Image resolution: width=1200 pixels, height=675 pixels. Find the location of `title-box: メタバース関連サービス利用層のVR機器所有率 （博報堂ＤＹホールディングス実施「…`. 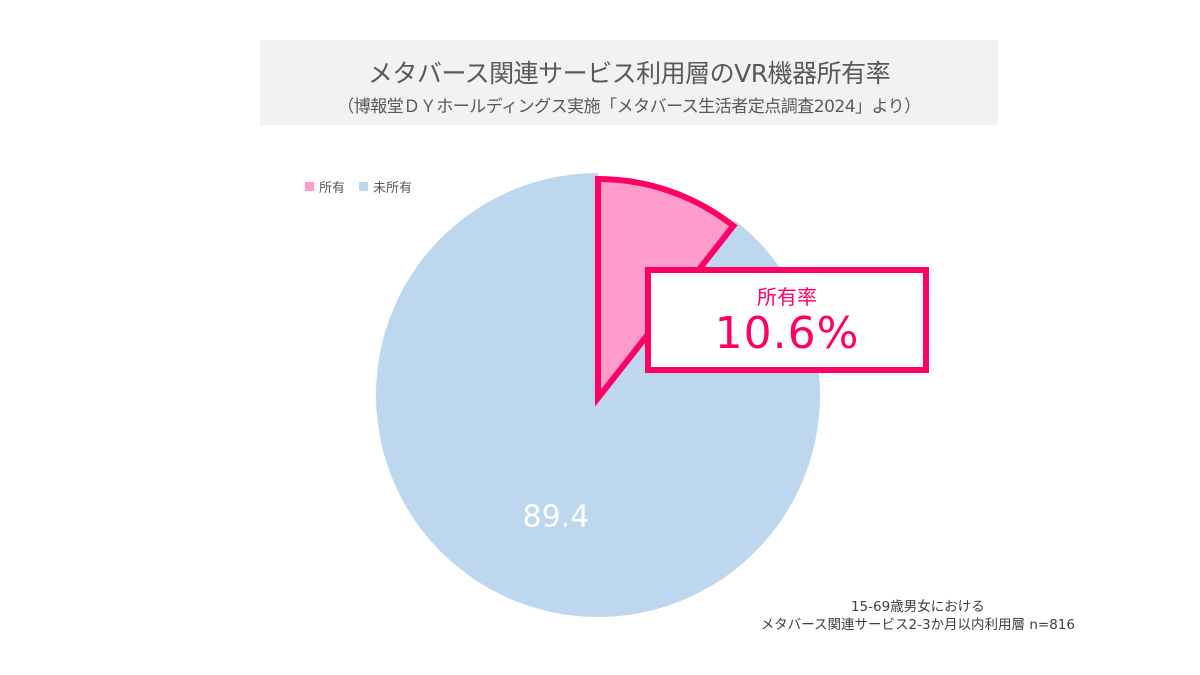

title-box: メタバース関連サービス利用層のVR機器所有率 （博報堂ＤＹホールディングス実施「… is located at coordinates (629, 82).